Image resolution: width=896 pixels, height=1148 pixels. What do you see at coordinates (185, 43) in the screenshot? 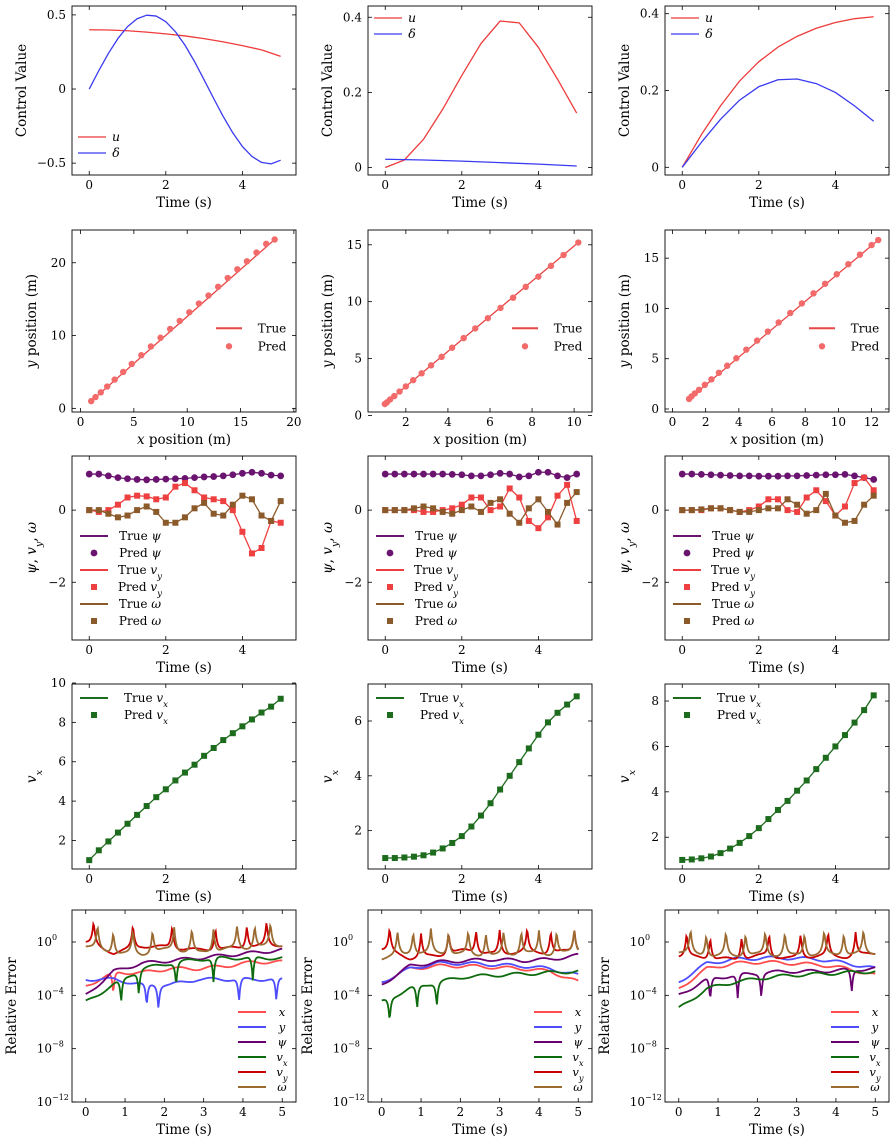
I see `series-line-u` at bounding box center [185, 43].